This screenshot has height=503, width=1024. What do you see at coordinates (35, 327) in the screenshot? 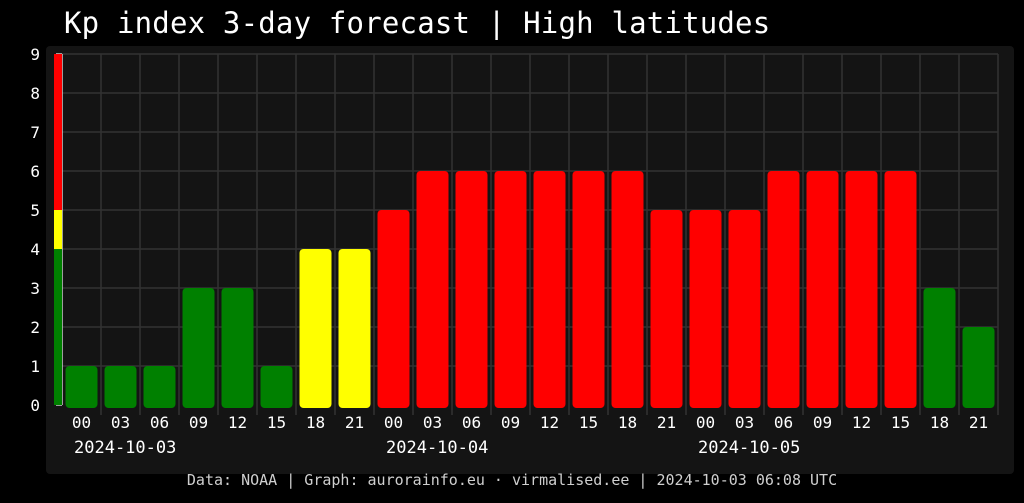
I see `y-tick-label: 2` at bounding box center [35, 327].